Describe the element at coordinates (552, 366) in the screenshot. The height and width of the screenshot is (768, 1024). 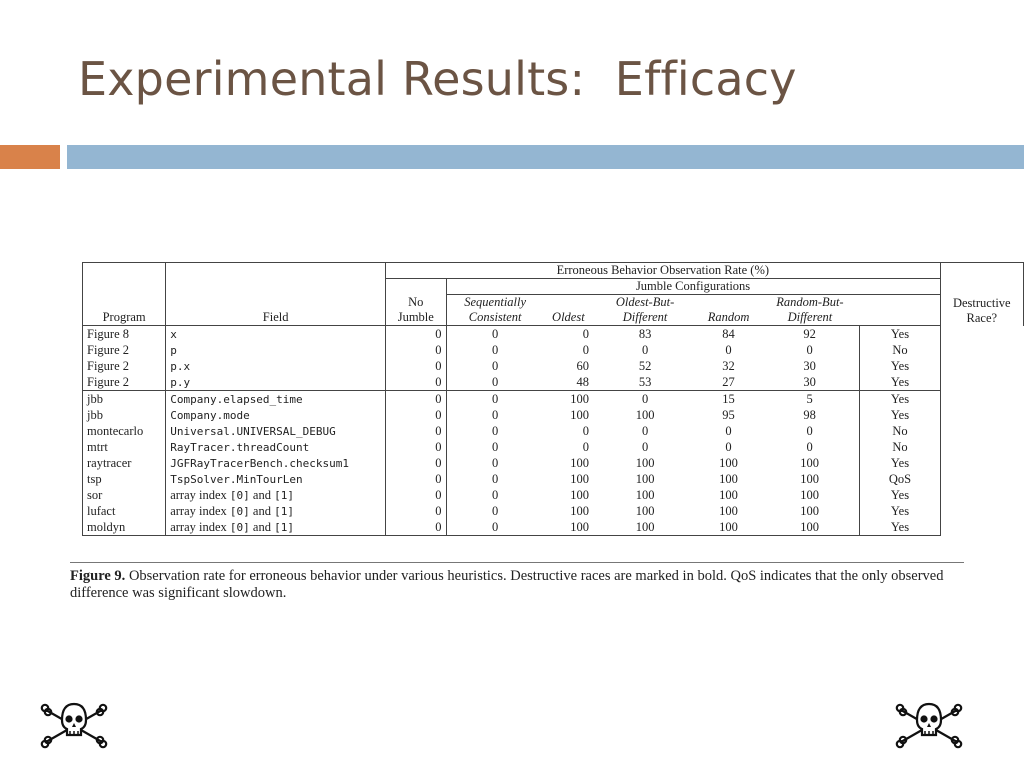
I see `table-row: Figure 2 p.x 0 0 60 52 32 30 Yes` at that location.